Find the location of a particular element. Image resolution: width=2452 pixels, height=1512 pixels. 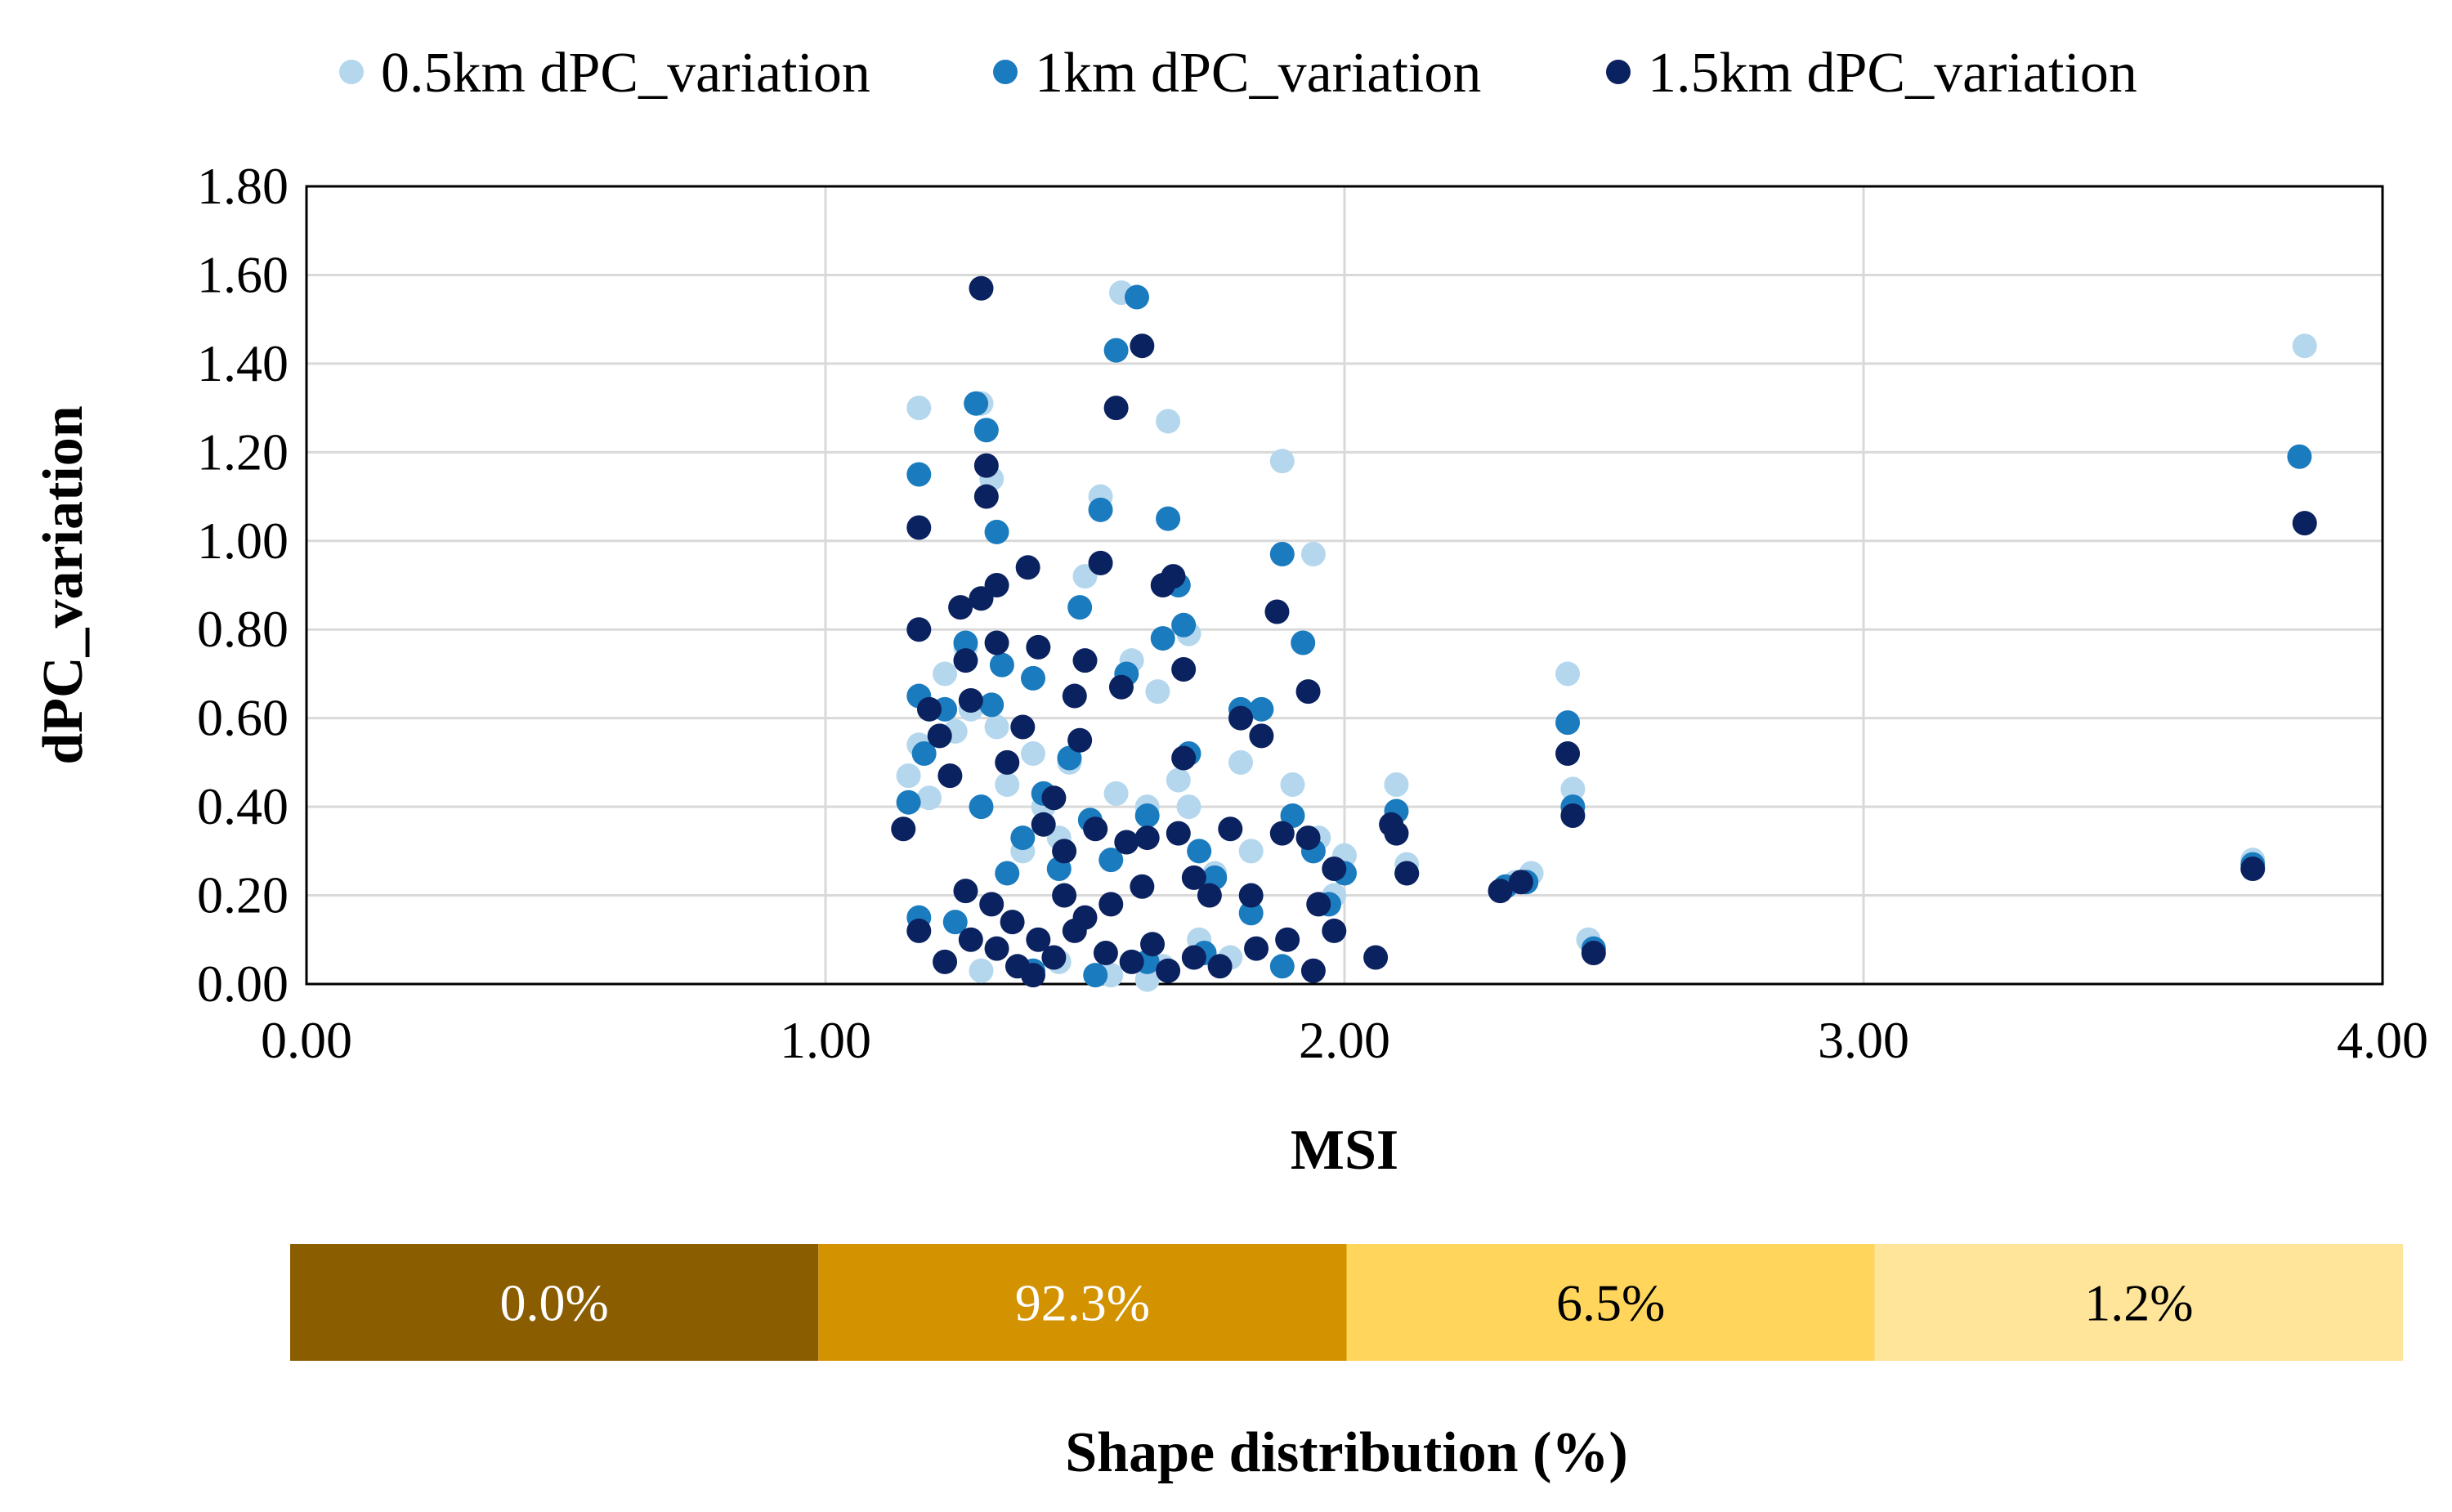

y-tick-label: 0.20 is located at coordinates (243, 895).